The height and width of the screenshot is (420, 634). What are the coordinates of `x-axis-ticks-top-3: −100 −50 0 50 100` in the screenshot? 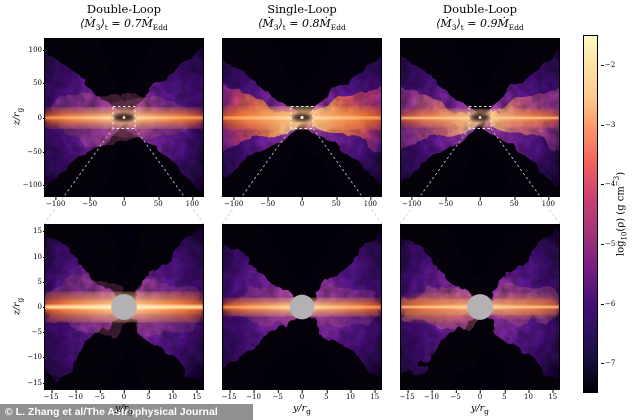 It's located at (480, 203).